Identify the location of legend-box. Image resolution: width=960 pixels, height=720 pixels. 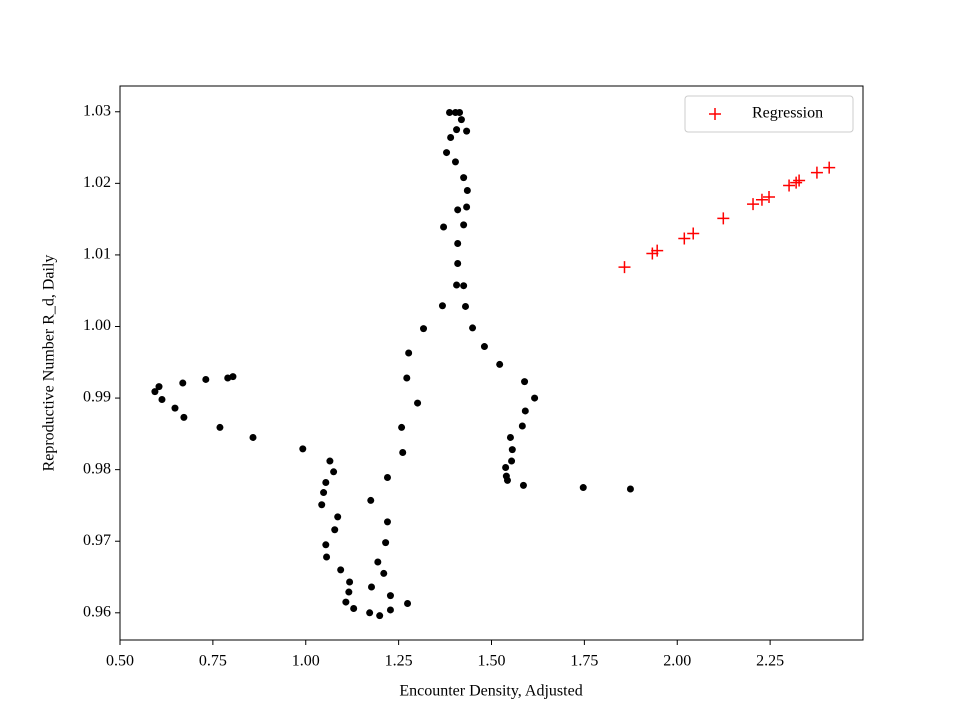
(769, 114).